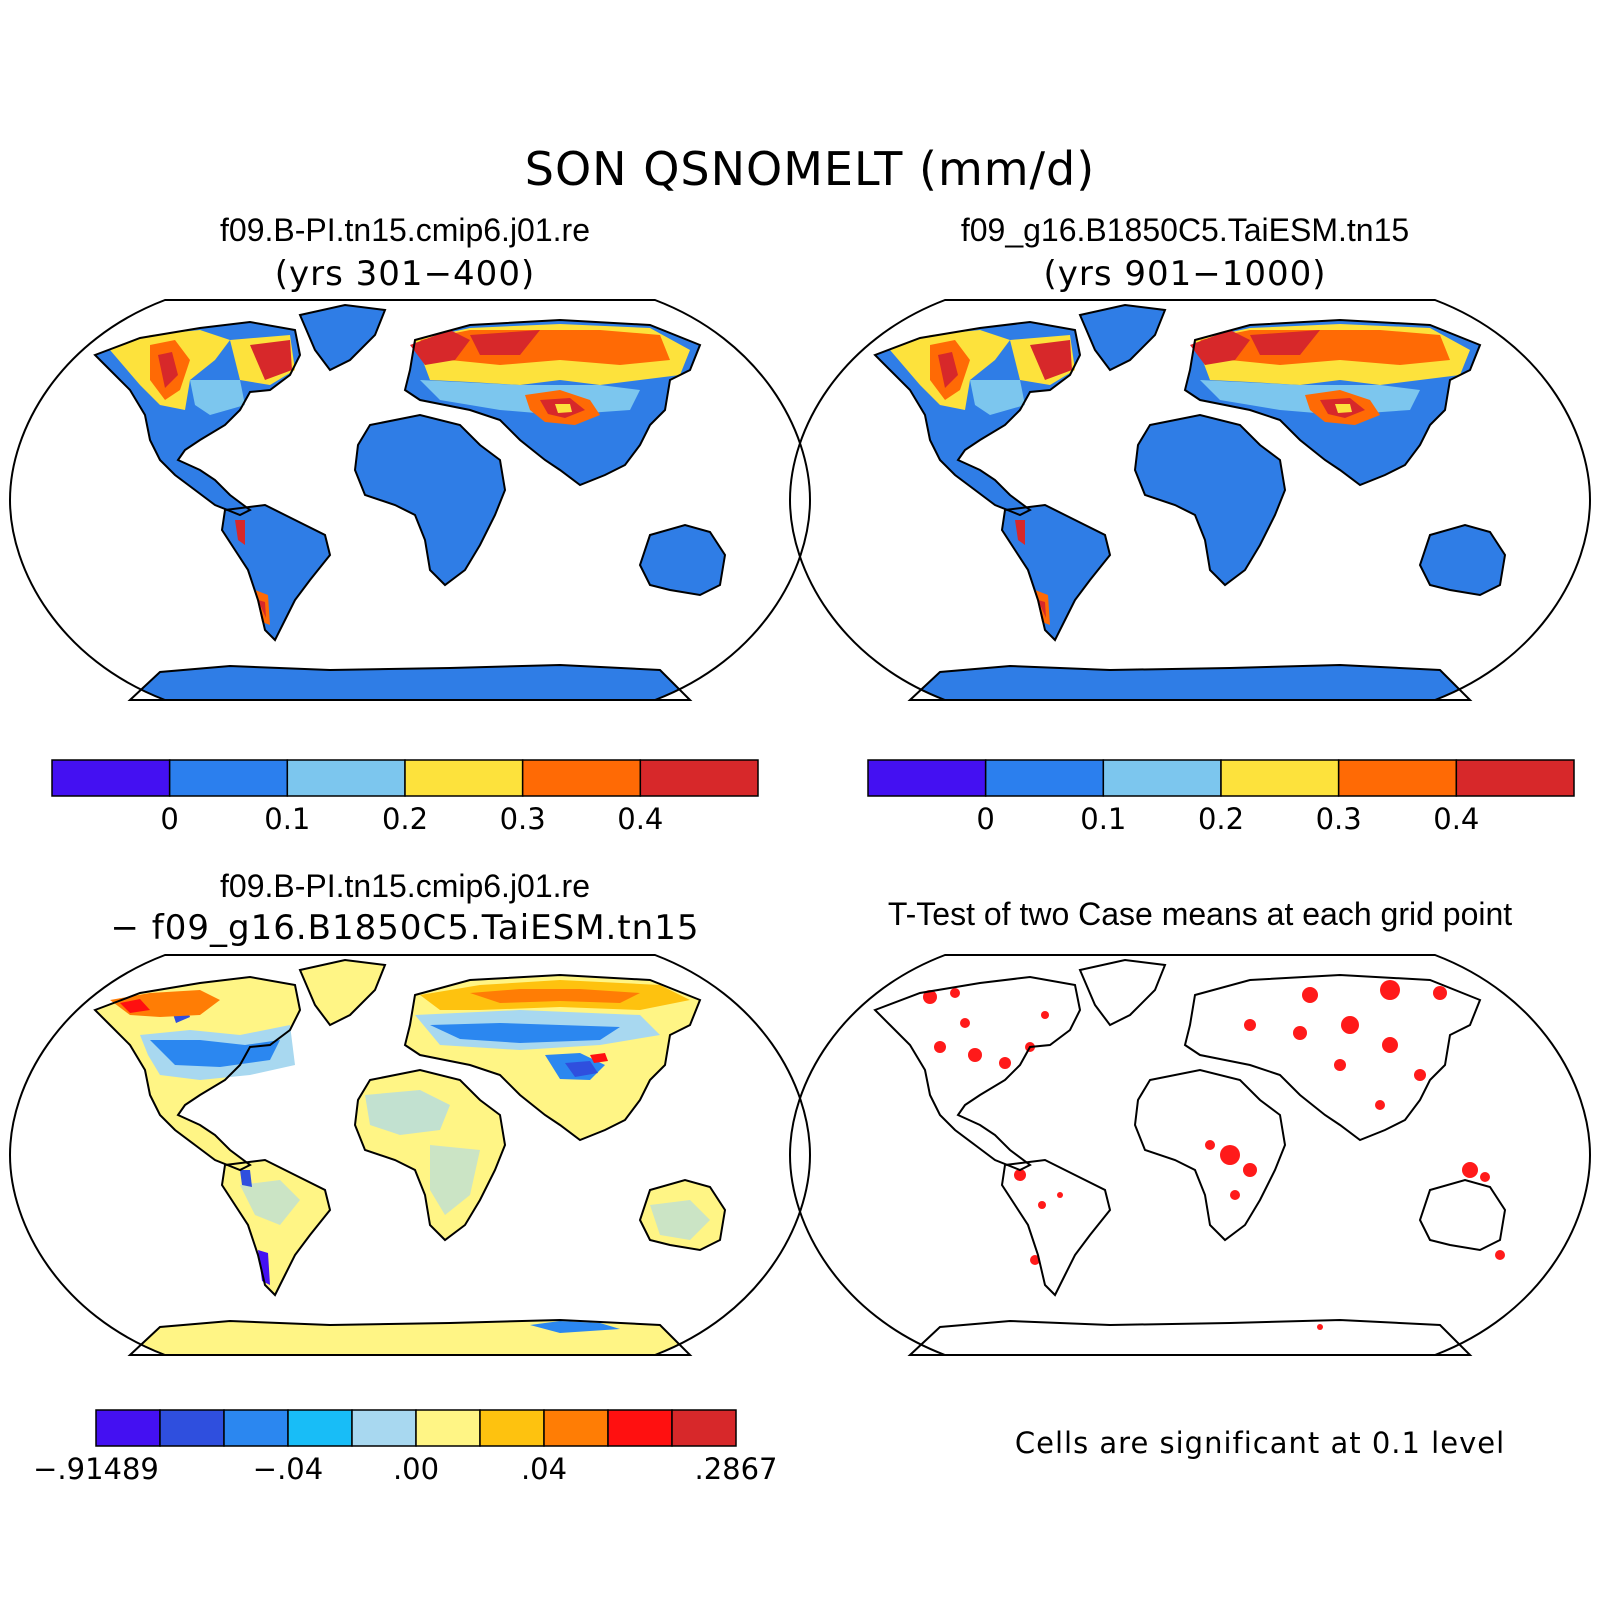 This screenshot has height=1620, width=1620. I want to click on tick-label: −.91489, so click(96, 1469).